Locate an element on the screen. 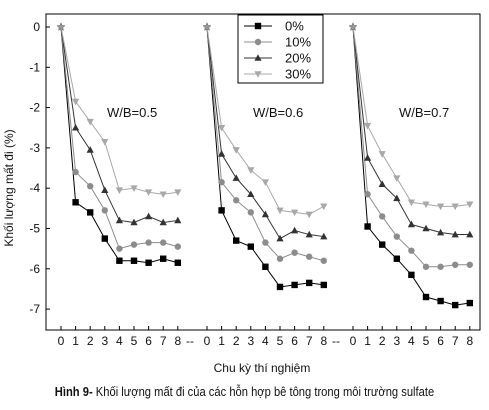 The height and width of the screenshot is (410, 489). legend-label: 20% is located at coordinates (298, 58).